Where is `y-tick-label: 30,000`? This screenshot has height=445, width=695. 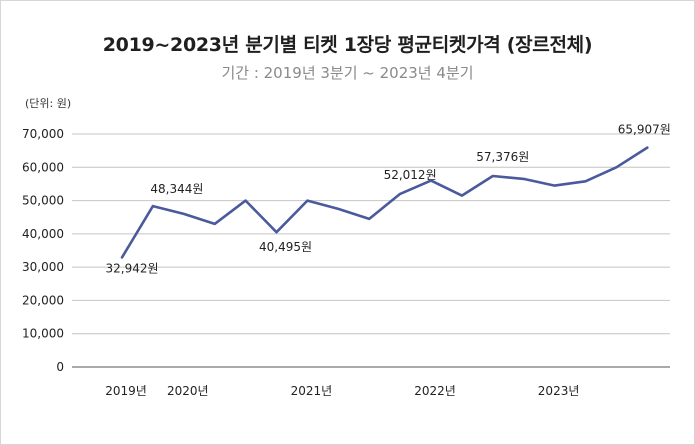 y-tick-label: 30,000 is located at coordinates (43, 267).